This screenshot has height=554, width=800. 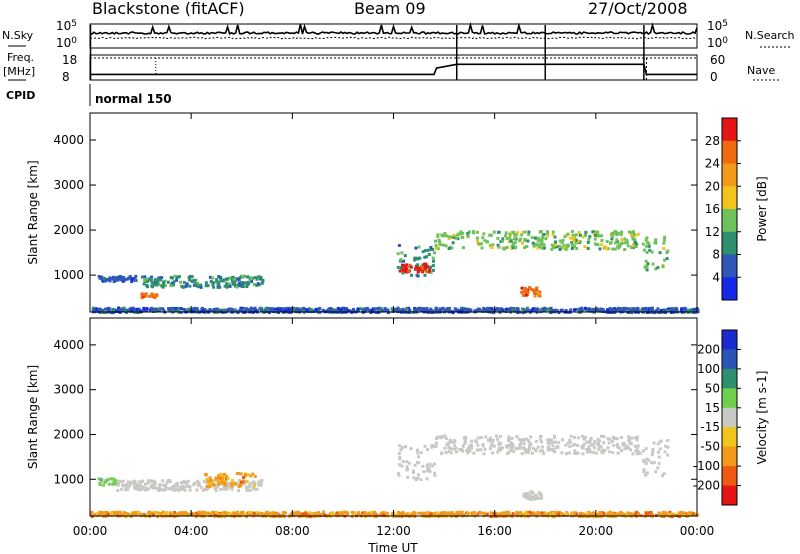 What do you see at coordinates (708, 349) in the screenshot?
I see `velocity-colorbar-label: 200` at bounding box center [708, 349].